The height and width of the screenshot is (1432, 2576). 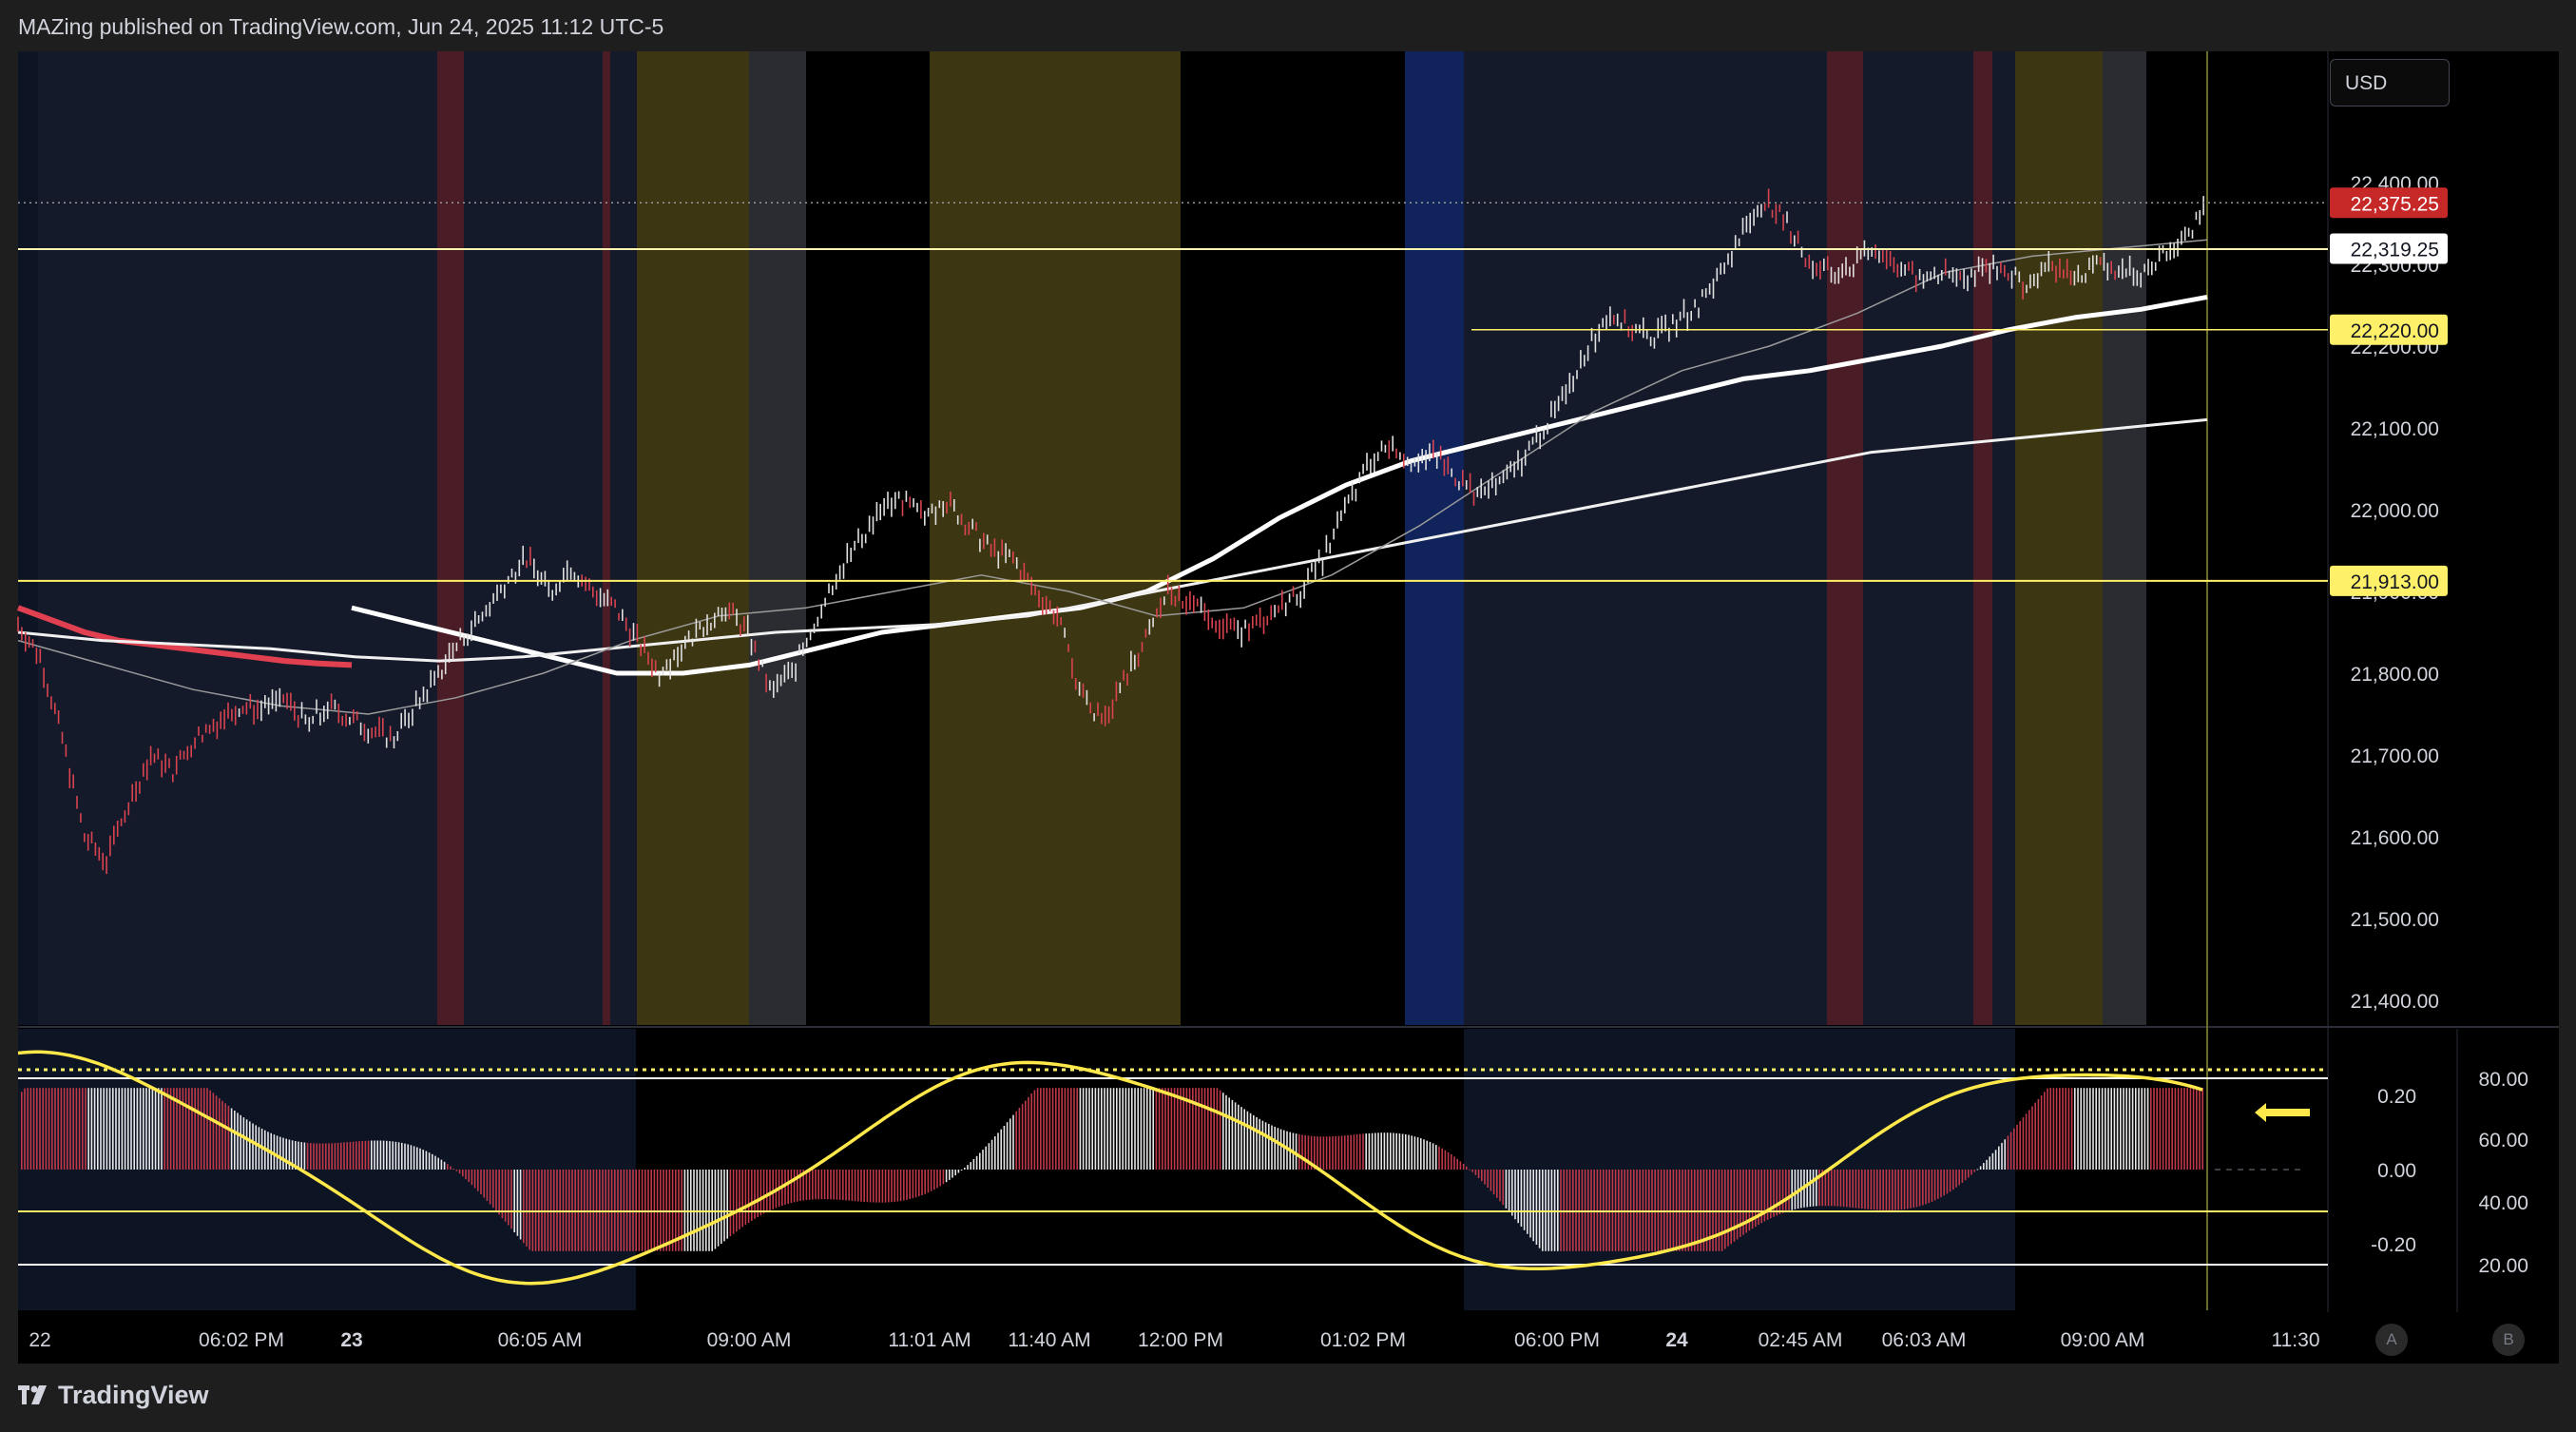 What do you see at coordinates (1289, 1338) in the screenshot?
I see `time-axis` at bounding box center [1289, 1338].